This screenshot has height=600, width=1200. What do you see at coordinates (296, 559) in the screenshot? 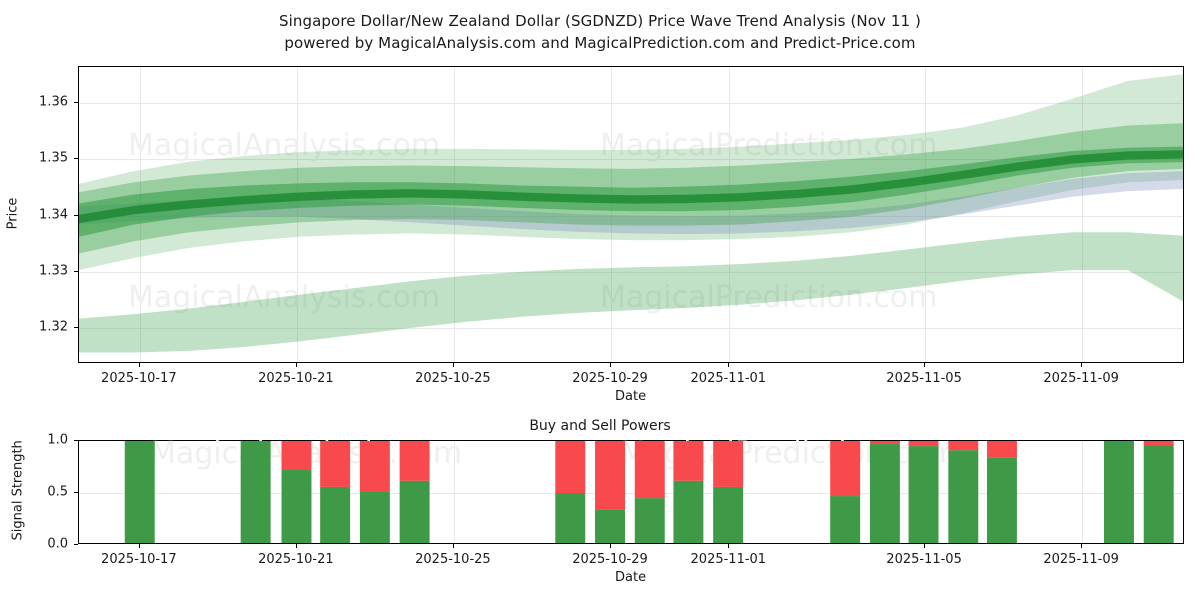
I see `signal-x-tick-label: 2025-10-21` at bounding box center [296, 559].